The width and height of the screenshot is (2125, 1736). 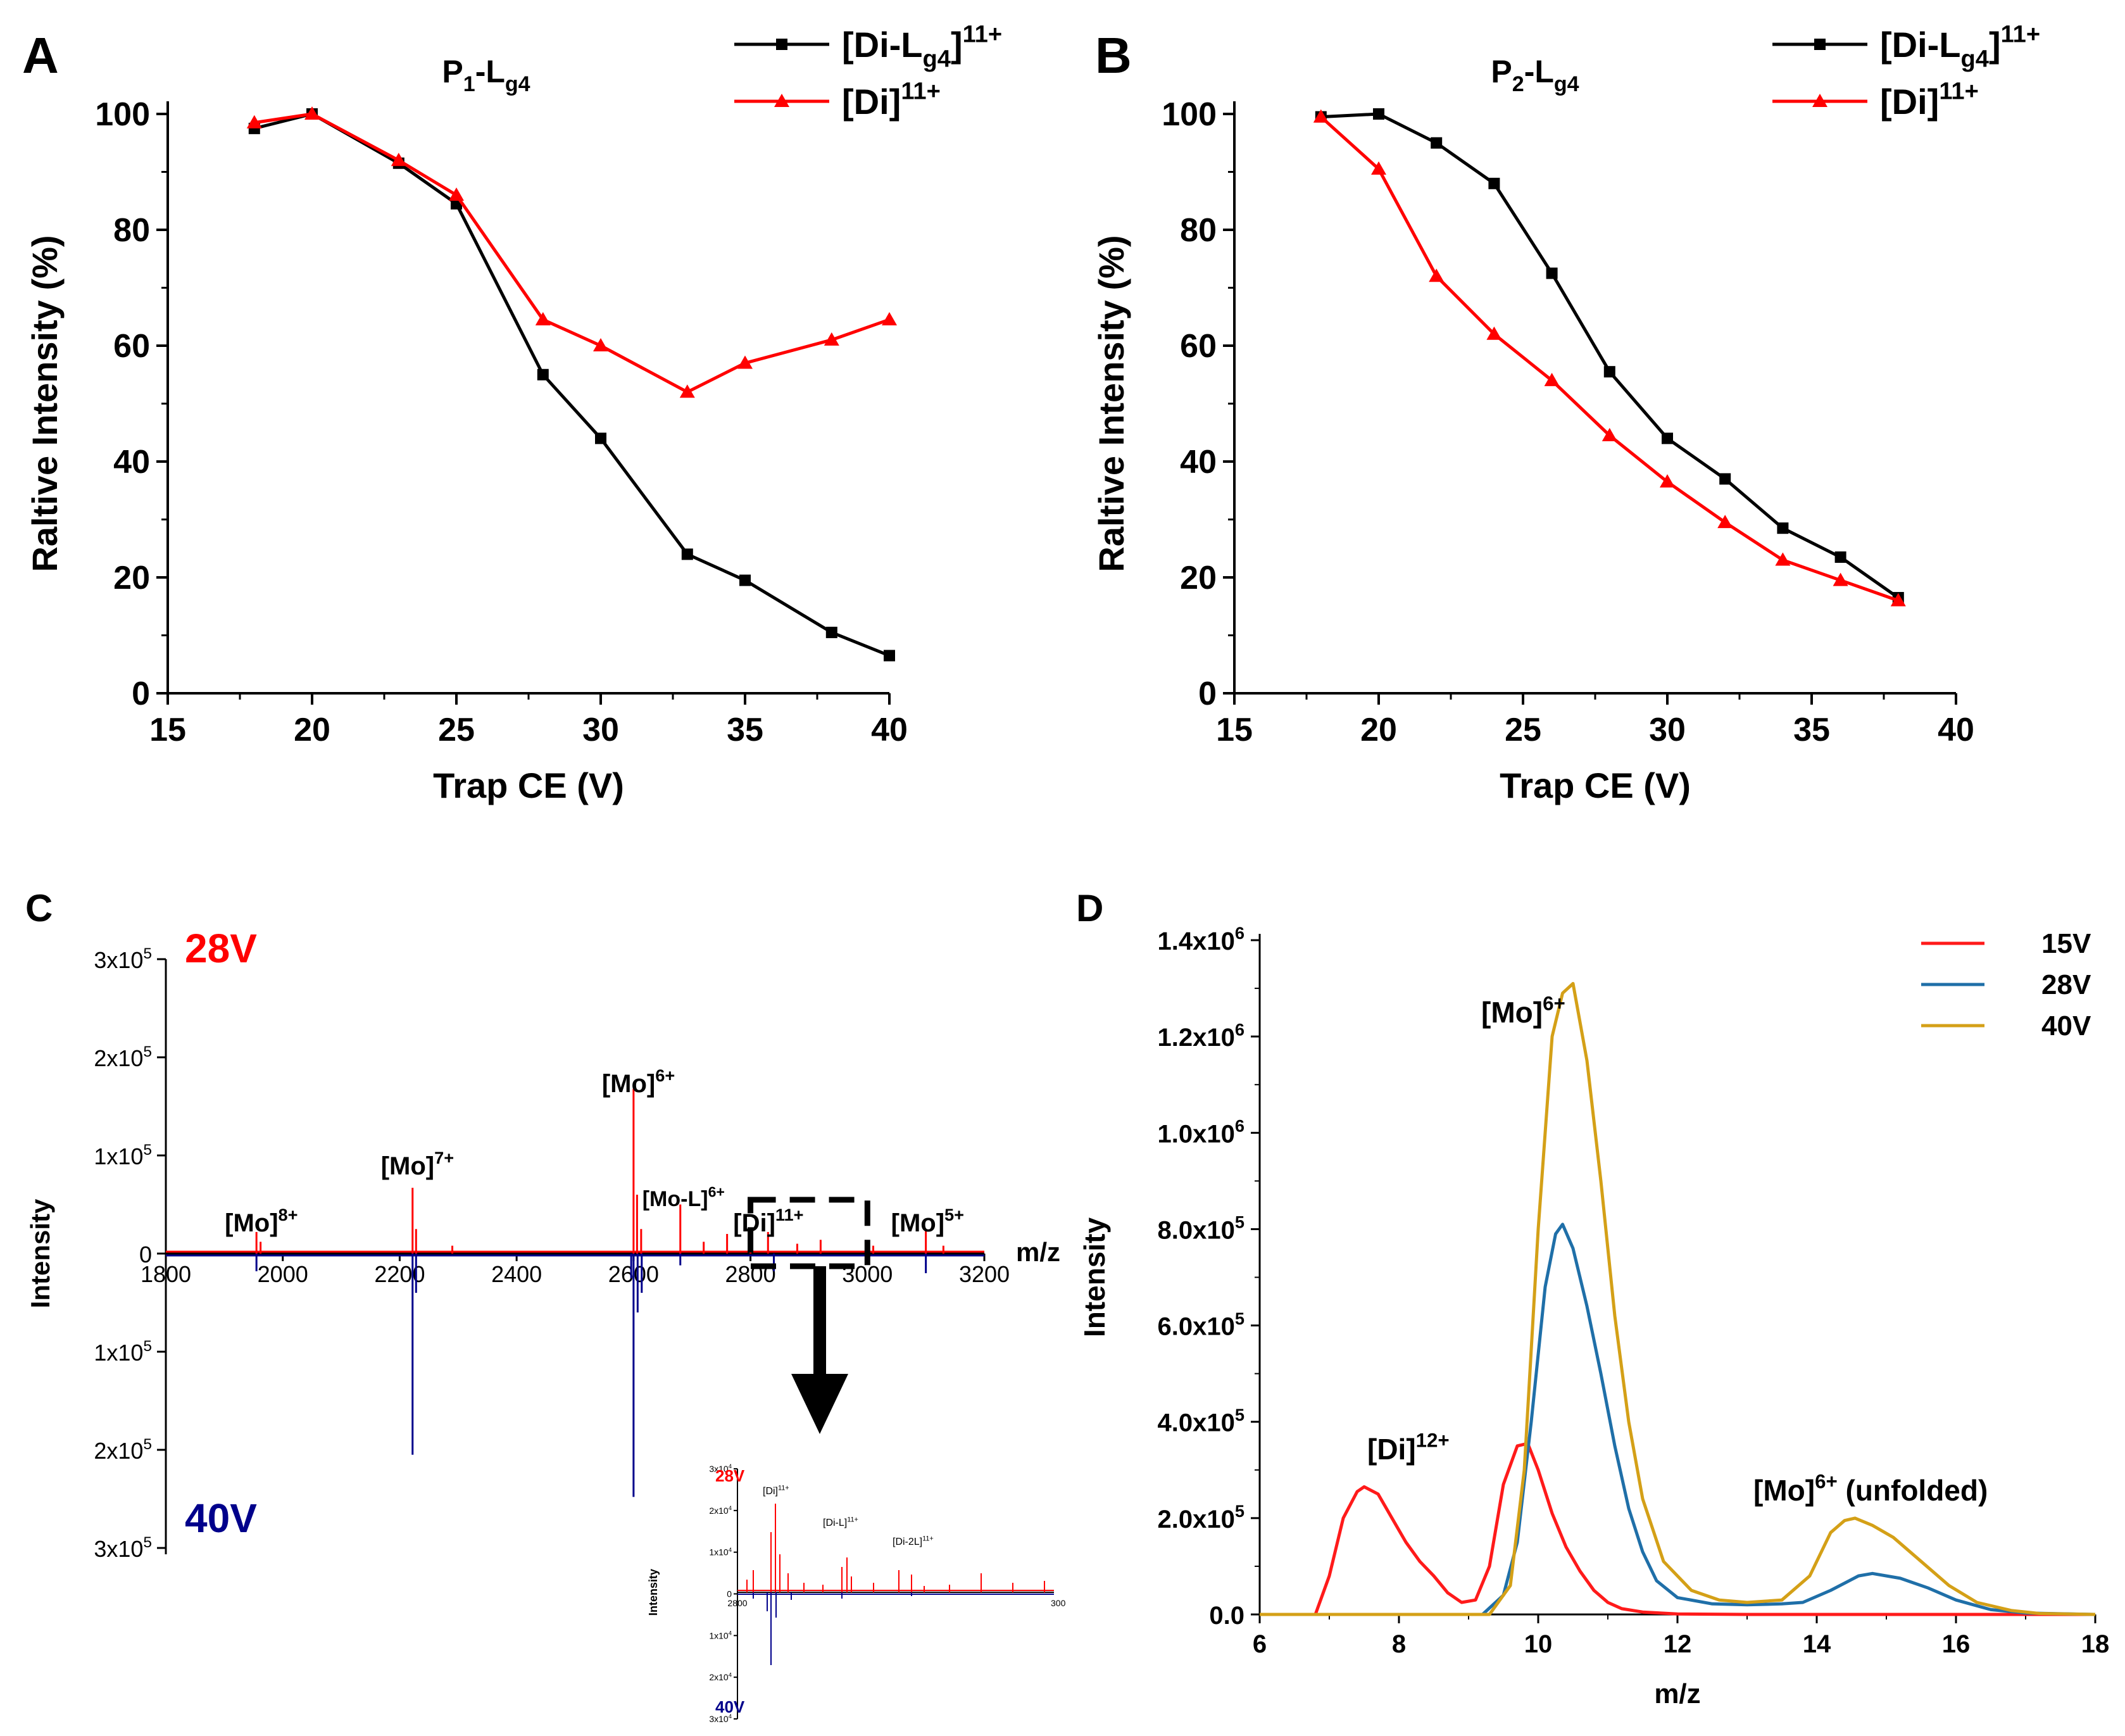 I want to click on zoom-box, so click(x=809, y=1233).